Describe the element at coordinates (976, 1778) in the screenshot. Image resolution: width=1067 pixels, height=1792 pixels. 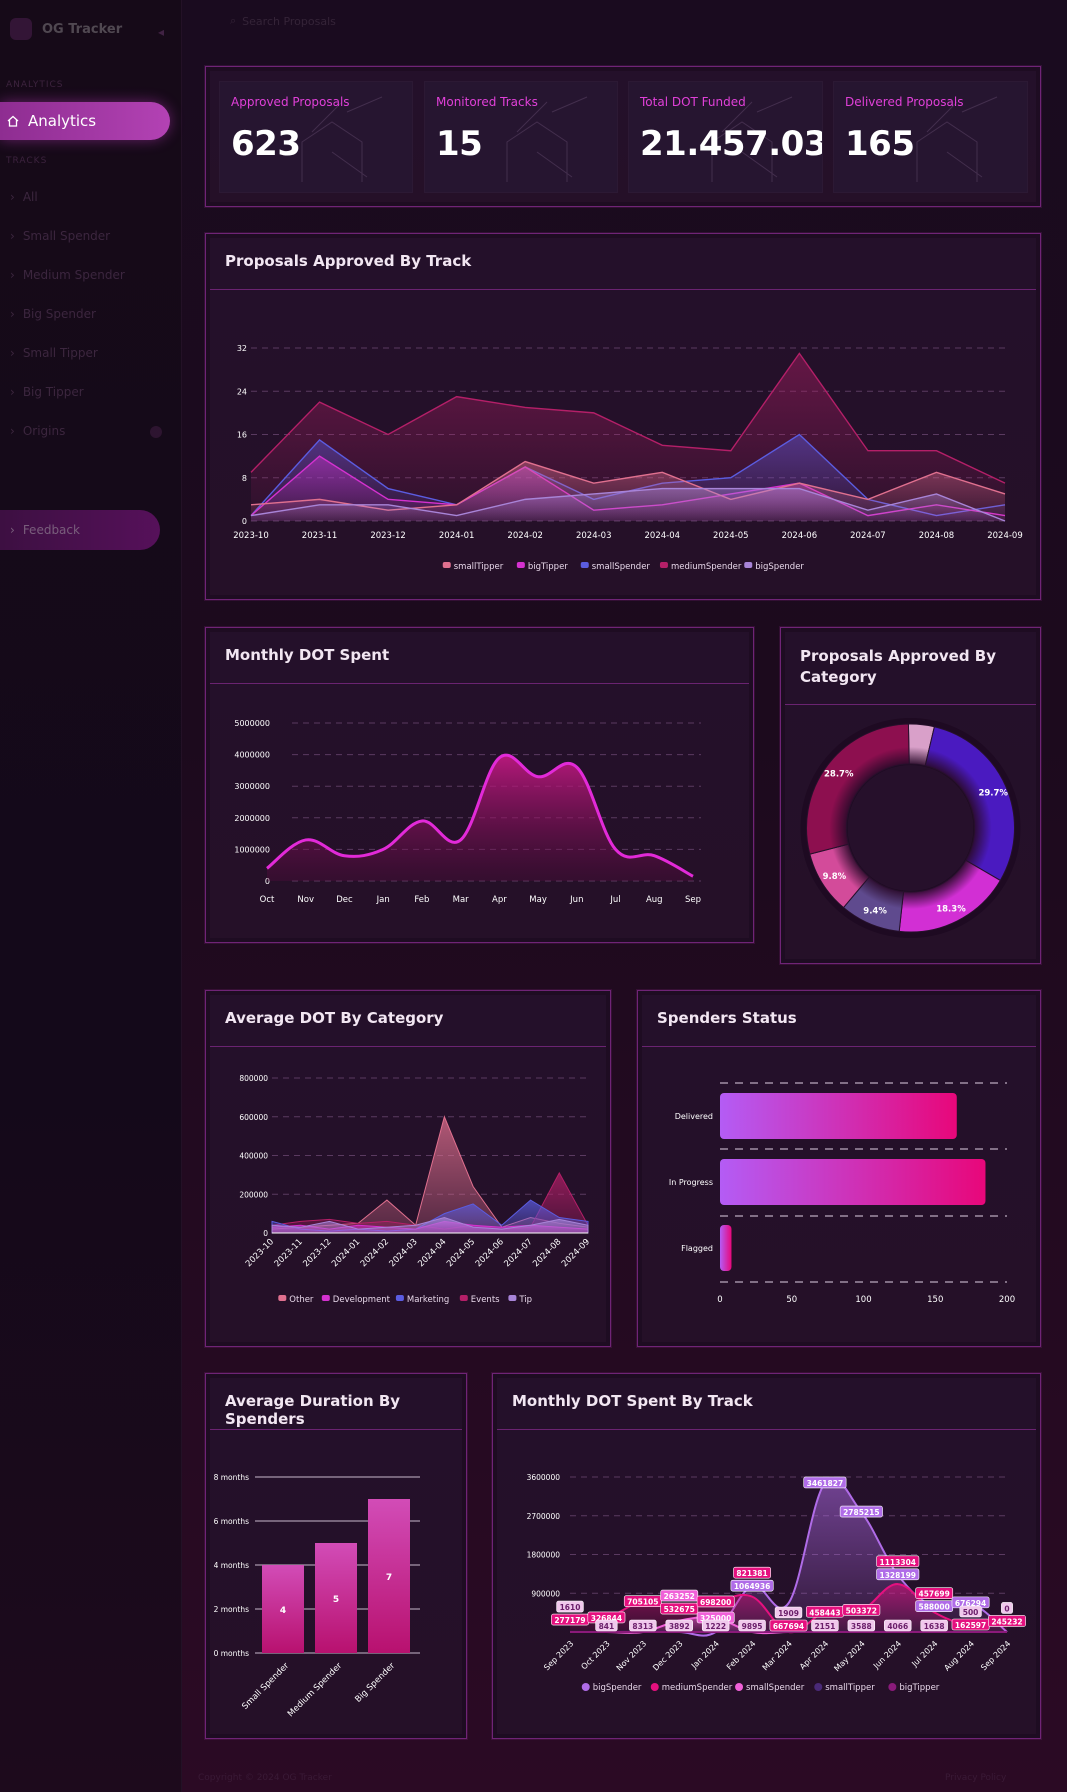
I see `footer-privacy-link: Privacy Policy` at that location.